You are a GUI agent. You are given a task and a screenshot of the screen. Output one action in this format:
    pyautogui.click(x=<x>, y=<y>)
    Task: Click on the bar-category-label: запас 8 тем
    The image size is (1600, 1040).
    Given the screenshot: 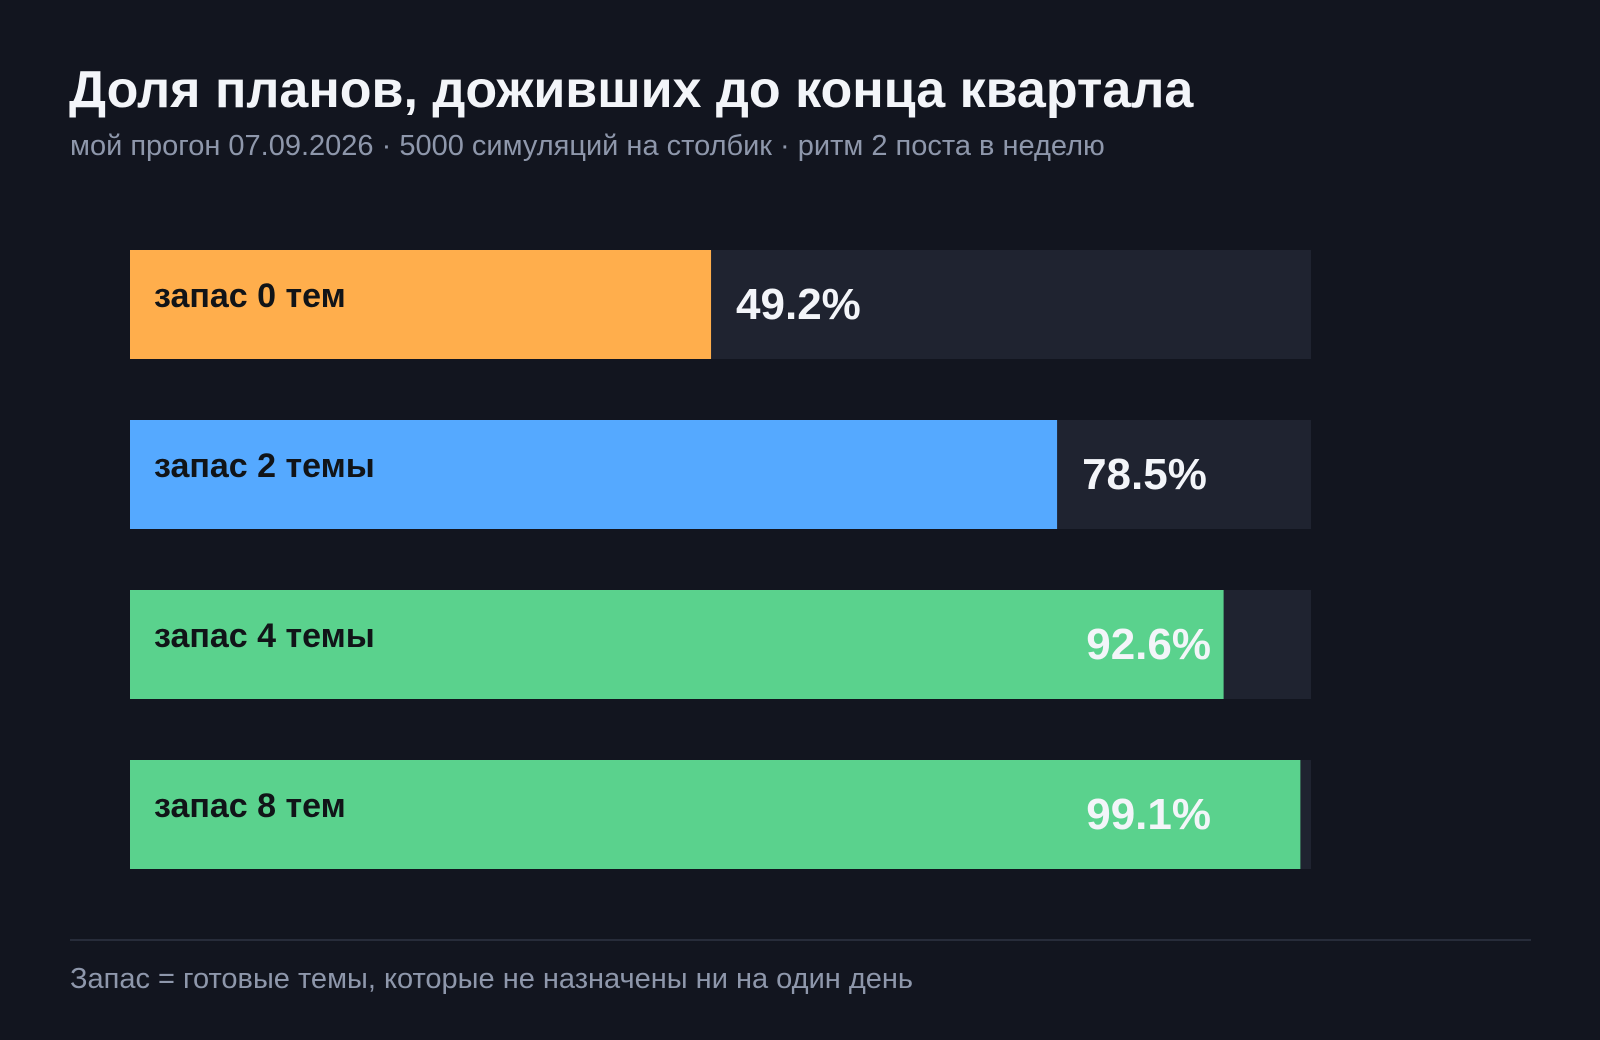 What is the action you would take?
    pyautogui.click(x=250, y=806)
    